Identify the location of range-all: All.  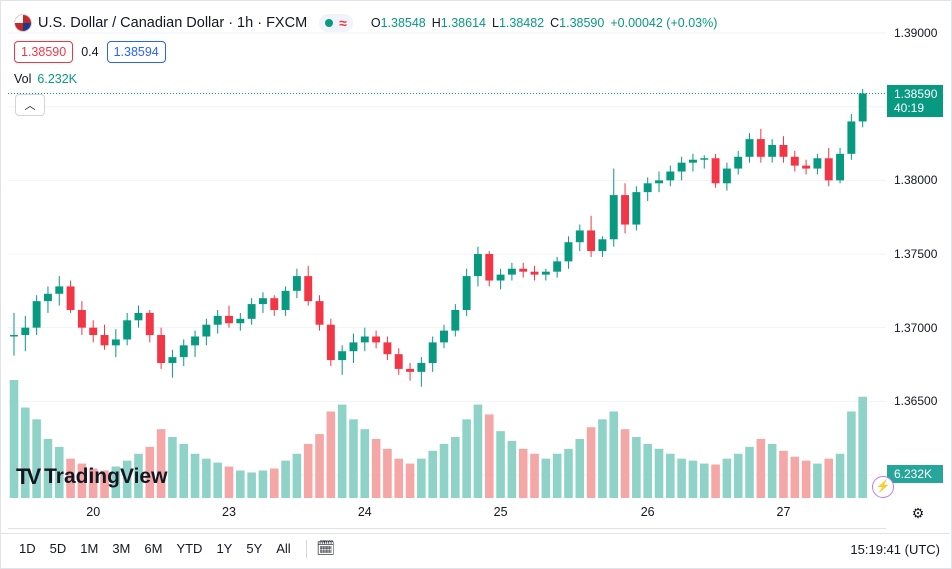
(283, 548).